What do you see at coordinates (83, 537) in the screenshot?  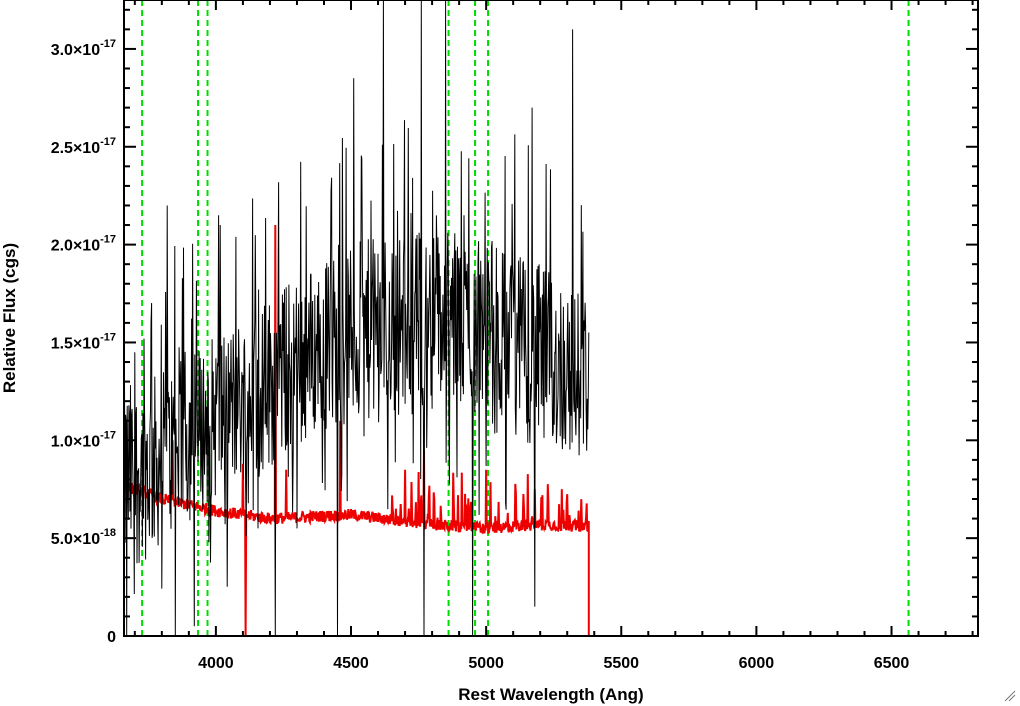 I see `y-tick-label: 5.0×10⁻¹⁸` at bounding box center [83, 537].